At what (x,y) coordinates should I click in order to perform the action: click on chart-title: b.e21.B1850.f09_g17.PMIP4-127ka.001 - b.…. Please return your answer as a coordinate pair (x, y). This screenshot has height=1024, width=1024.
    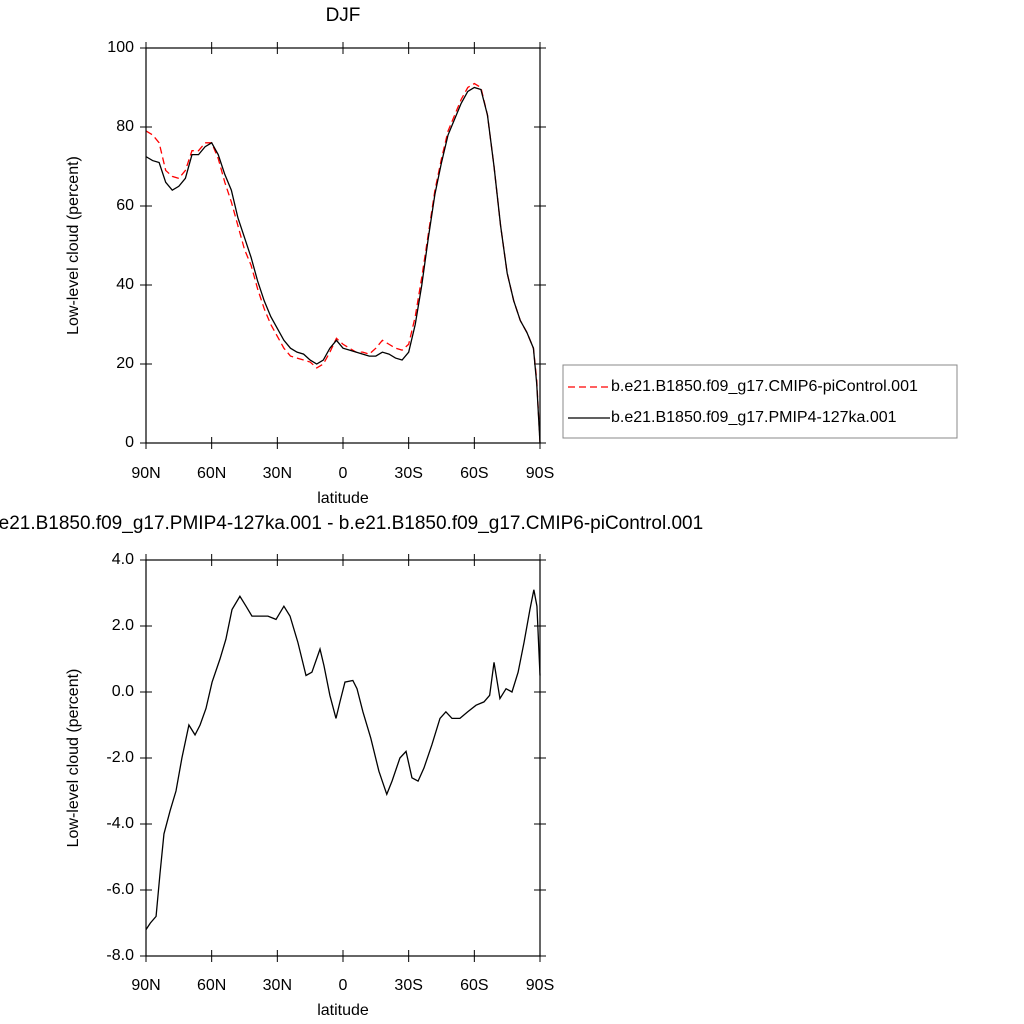
    Looking at the image, I should click on (351, 523).